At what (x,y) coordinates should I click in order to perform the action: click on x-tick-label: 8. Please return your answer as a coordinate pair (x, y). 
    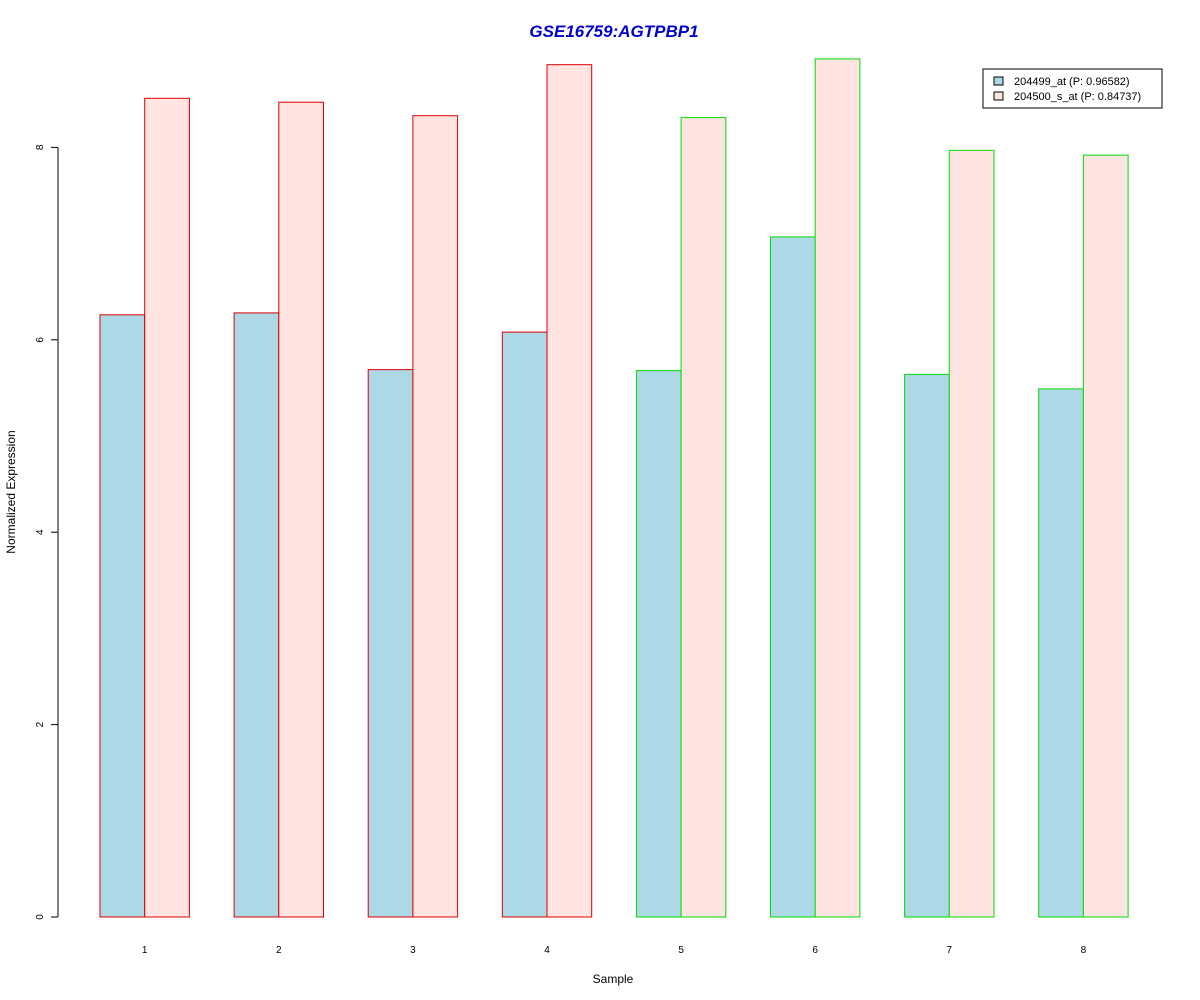
    Looking at the image, I should click on (1084, 950).